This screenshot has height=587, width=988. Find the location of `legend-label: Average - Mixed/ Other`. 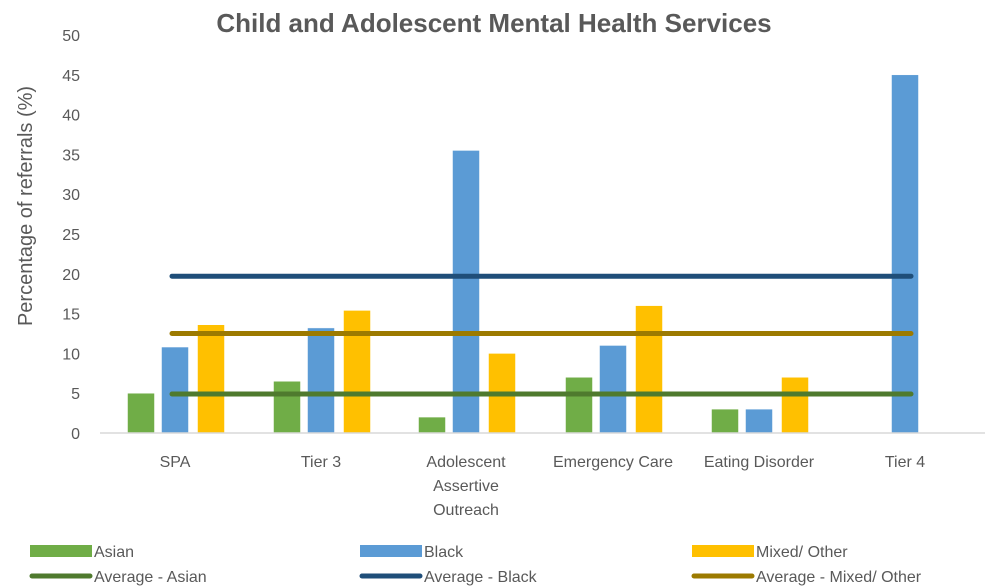

legend-label: Average - Mixed/ Other is located at coordinates (839, 577).